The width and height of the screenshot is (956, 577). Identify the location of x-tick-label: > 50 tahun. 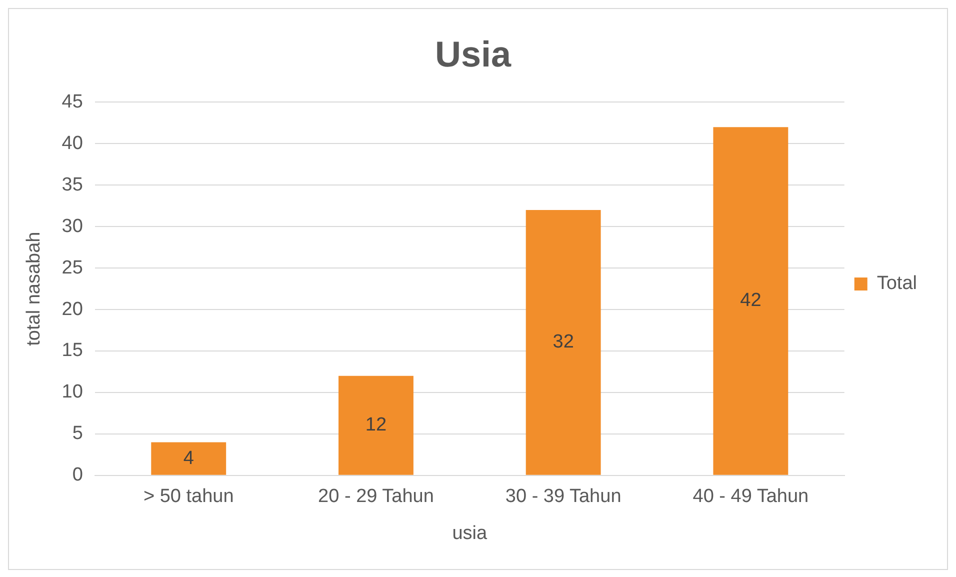
(188, 497).